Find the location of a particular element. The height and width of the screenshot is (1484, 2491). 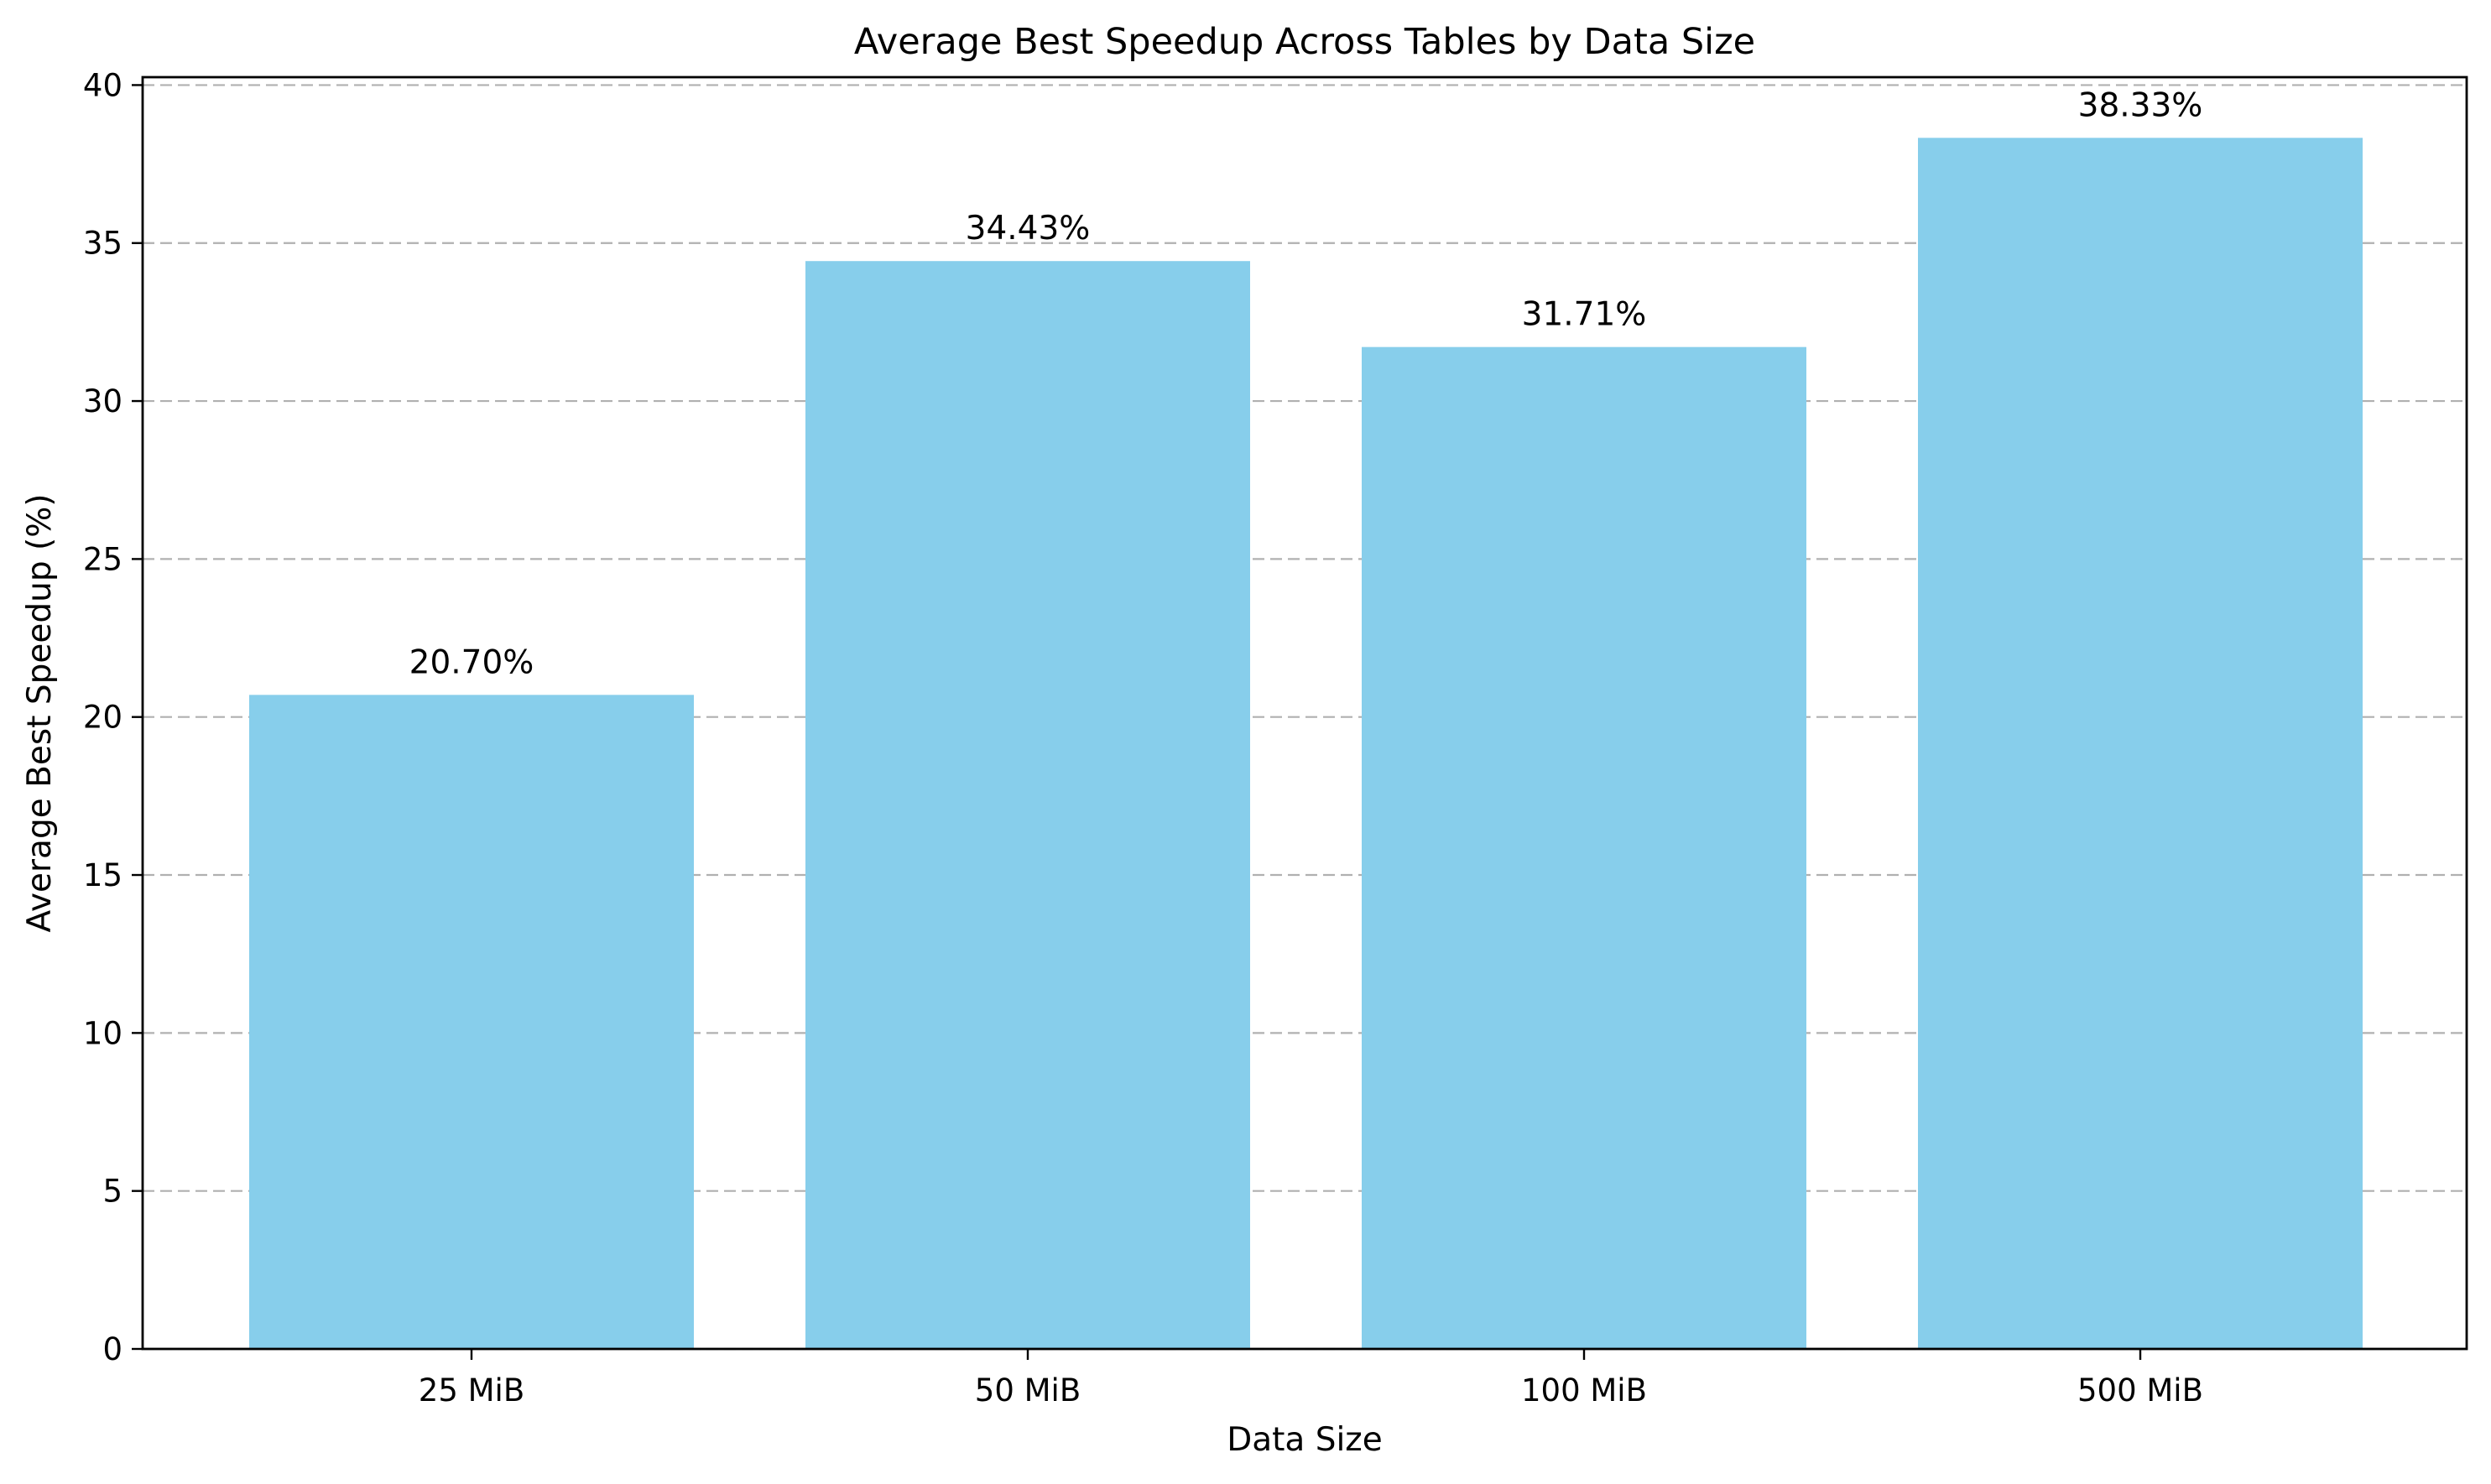

x-tick-label: 25 MiB is located at coordinates (471, 1390).